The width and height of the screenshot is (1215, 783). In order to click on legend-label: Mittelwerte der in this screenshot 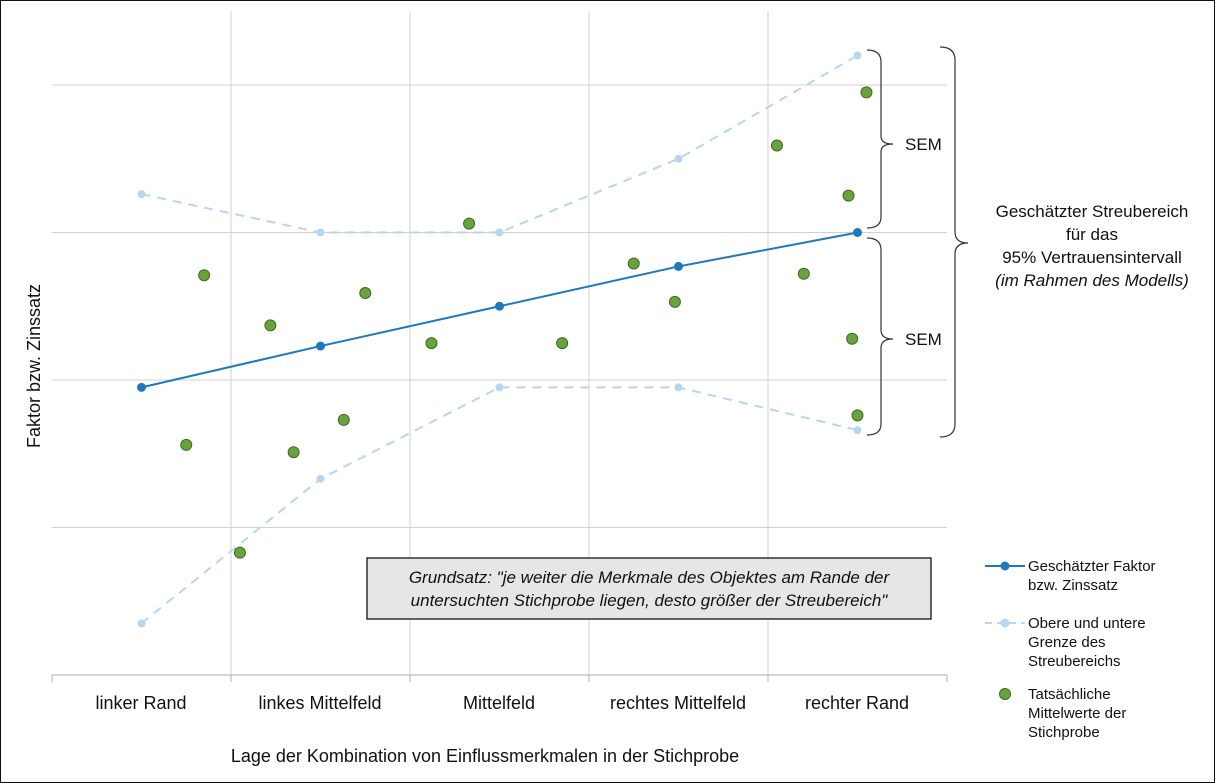, I will do `click(1077, 713)`.